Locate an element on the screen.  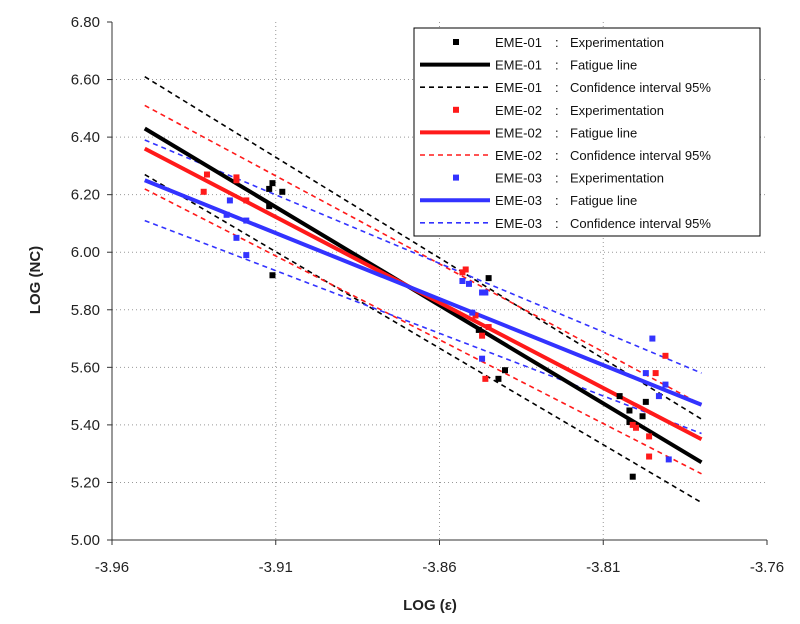
y-tick-label: 5.80 is located at coordinates (85, 310).